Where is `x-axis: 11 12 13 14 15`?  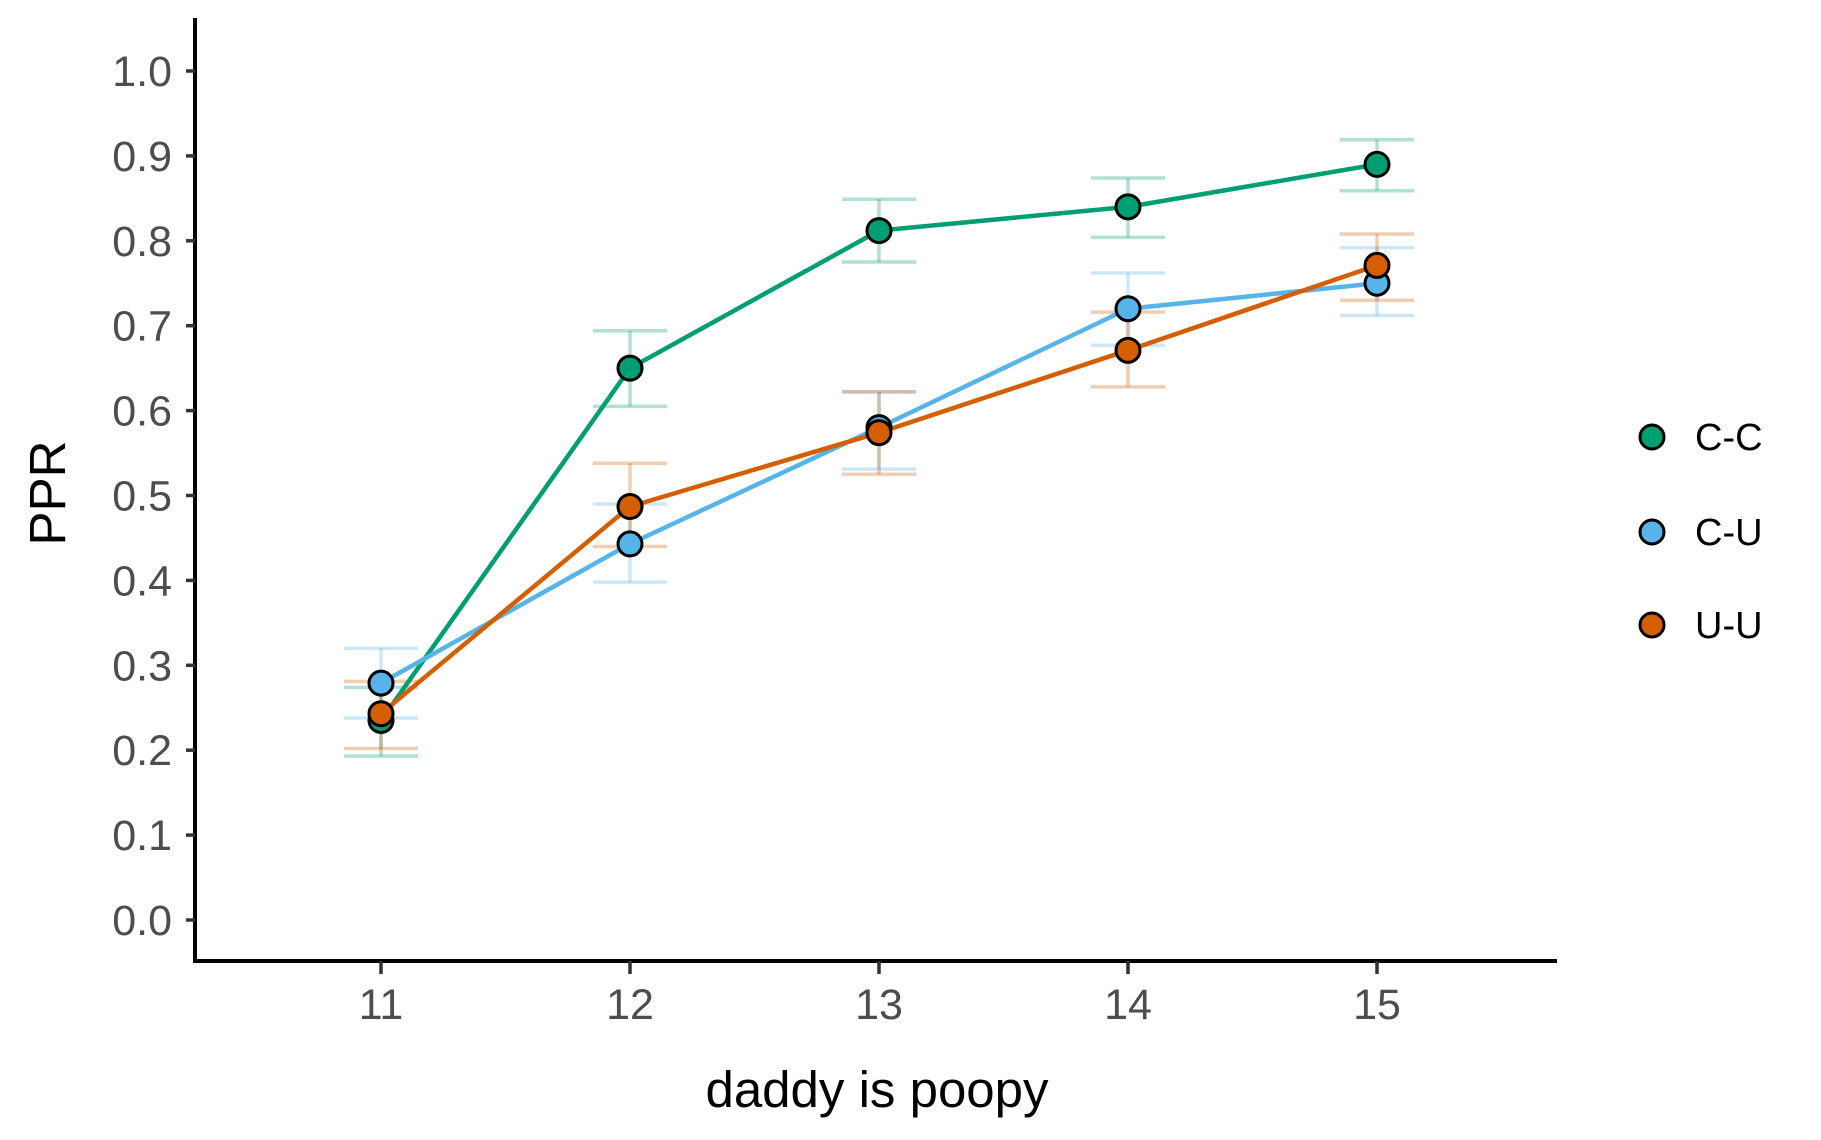
x-axis: 11 12 13 14 15 is located at coordinates (875, 994).